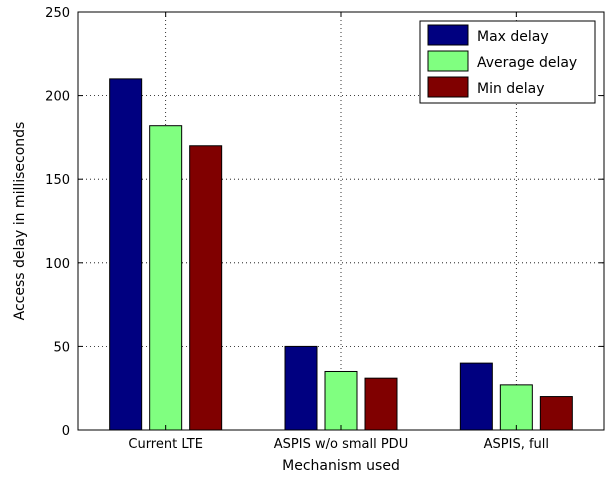 The height and width of the screenshot is (480, 610). Describe the element at coordinates (165, 444) in the screenshot. I see `x-tick-label: Current LTE` at that location.